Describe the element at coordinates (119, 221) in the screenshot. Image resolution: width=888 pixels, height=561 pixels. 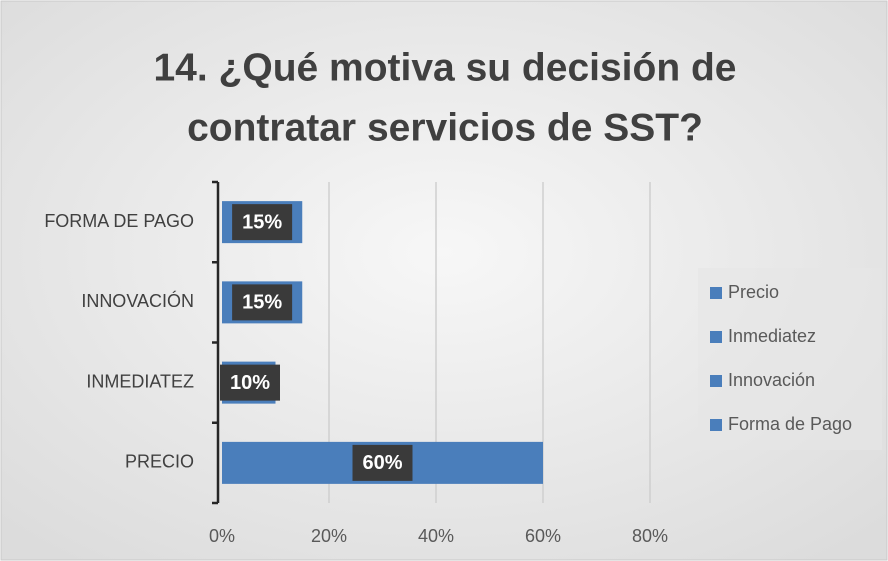
I see `y-tick-label: FORMA DE PAGO` at that location.